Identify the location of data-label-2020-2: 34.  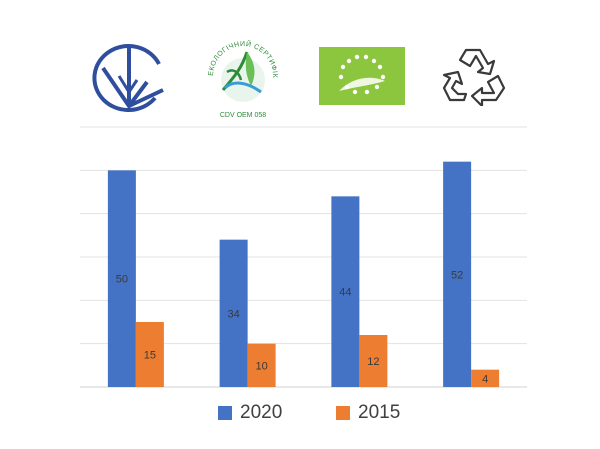
(234, 314).